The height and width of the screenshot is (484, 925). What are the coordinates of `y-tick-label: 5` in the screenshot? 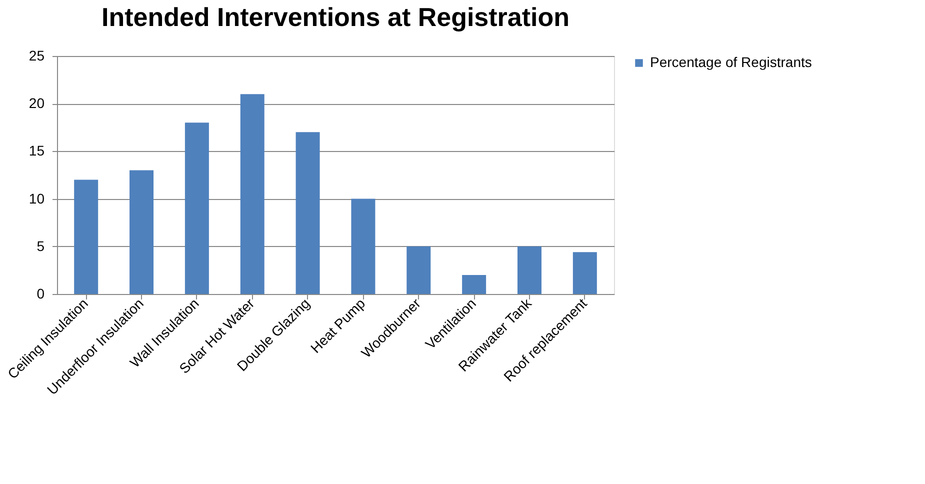 It's located at (40, 246).